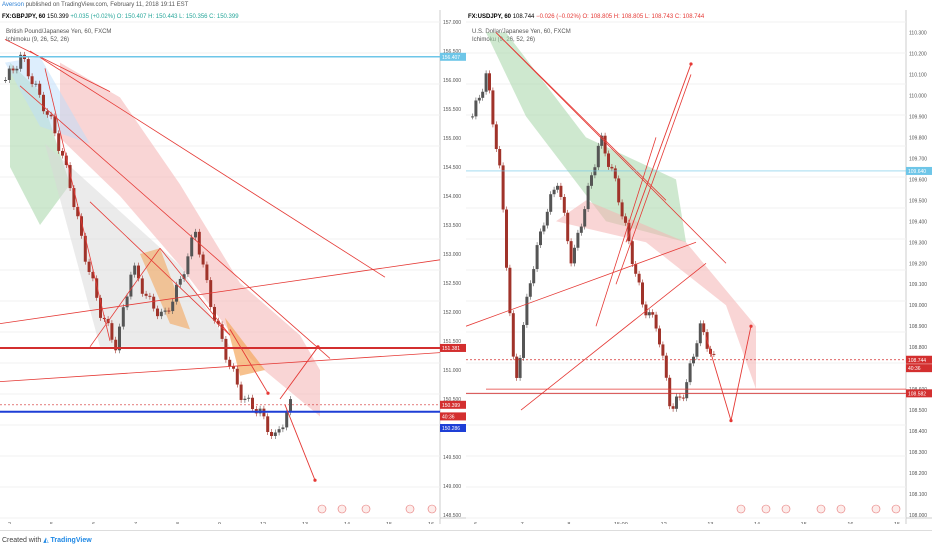  What do you see at coordinates (452, 81) in the screenshot?
I see `y-tick-label: 156.000` at bounding box center [452, 81].